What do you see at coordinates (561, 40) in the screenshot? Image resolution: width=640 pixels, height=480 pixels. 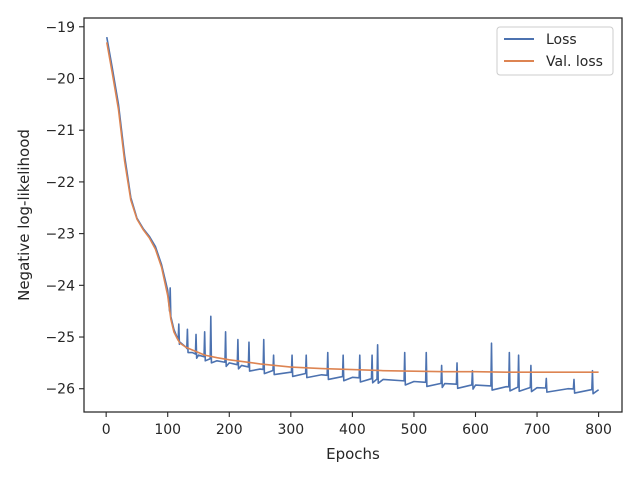 I see `legend-label-loss: Loss` at bounding box center [561, 40].